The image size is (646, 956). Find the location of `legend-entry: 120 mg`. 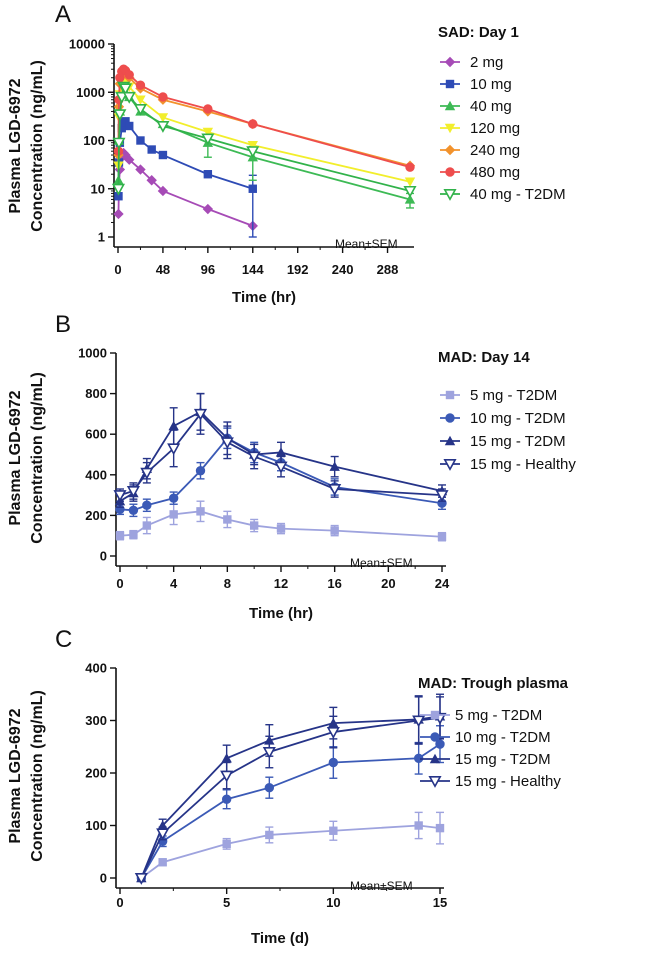

legend-entry: 120 mg is located at coordinates (495, 128).